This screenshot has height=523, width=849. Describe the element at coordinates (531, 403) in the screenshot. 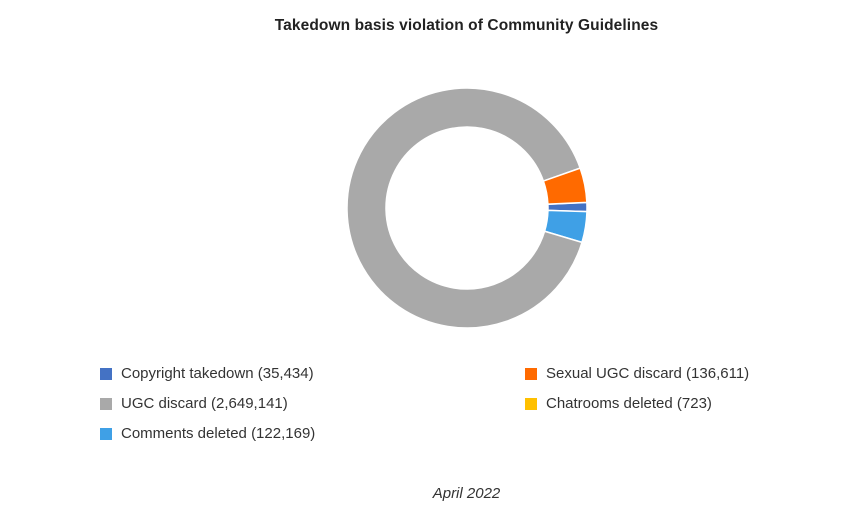

I see `legend-swatch-chatrooms-deleted` at that location.